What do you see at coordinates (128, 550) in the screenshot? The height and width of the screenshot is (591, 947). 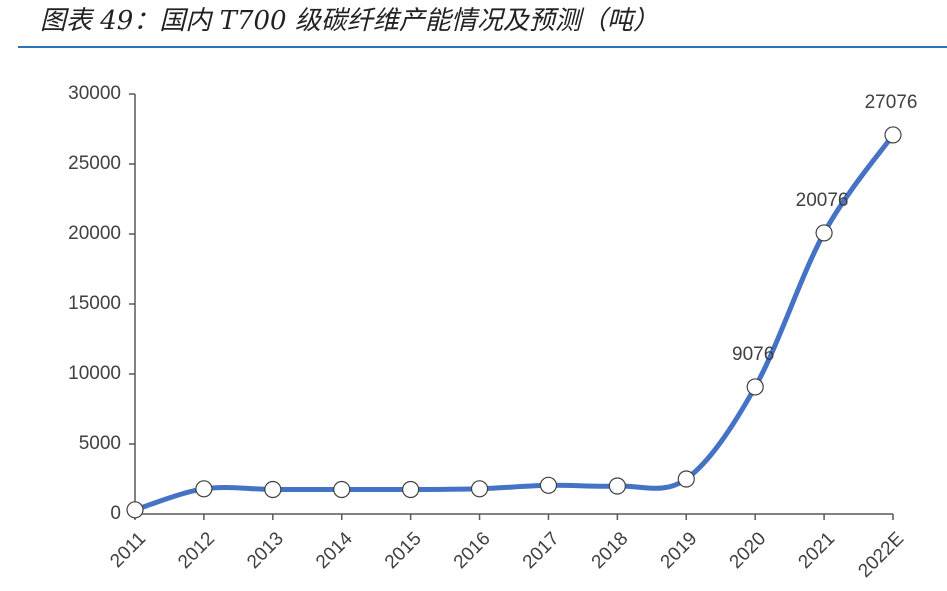 I see `x-tick-label: 2011` at bounding box center [128, 550].